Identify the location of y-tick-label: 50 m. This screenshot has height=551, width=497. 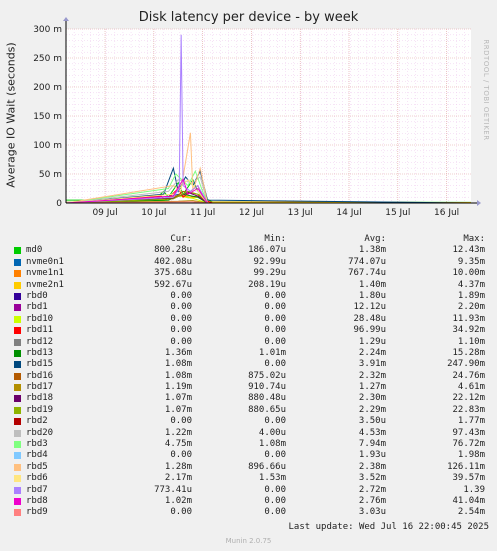
(50, 175).